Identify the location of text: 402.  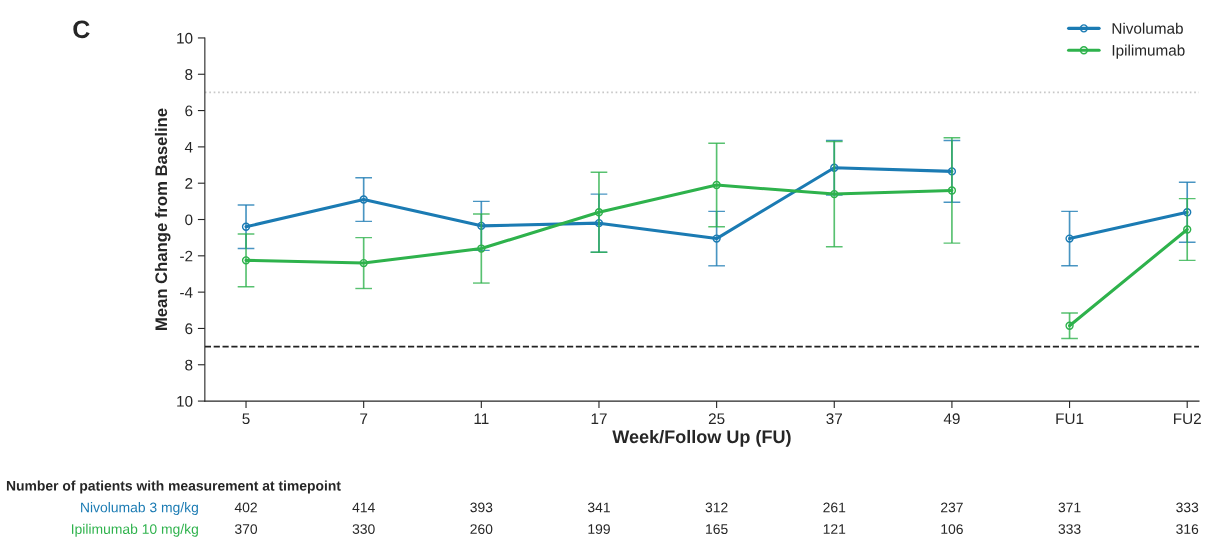
(245, 507).